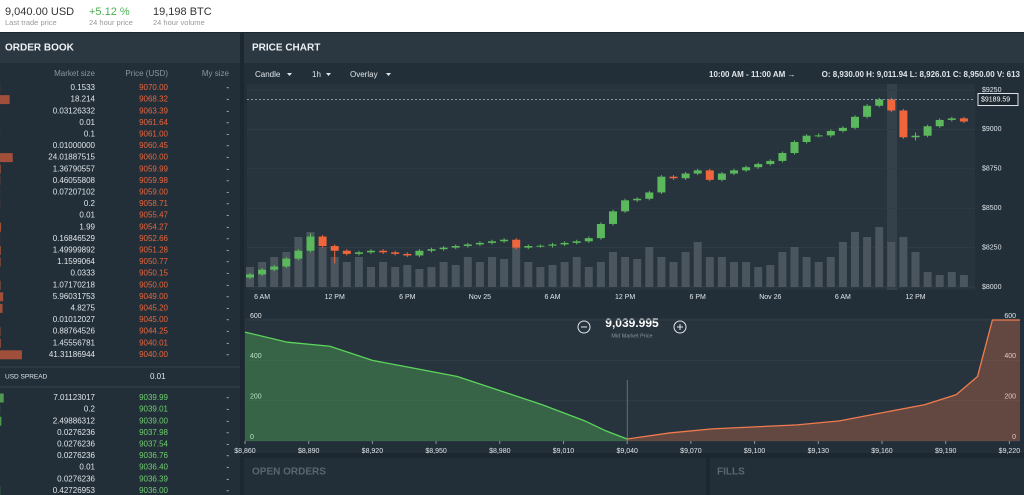 The width and height of the screenshot is (1024, 495). Describe the element at coordinates (26, 377) in the screenshot. I see `spread-label: USD SPREAD` at that location.